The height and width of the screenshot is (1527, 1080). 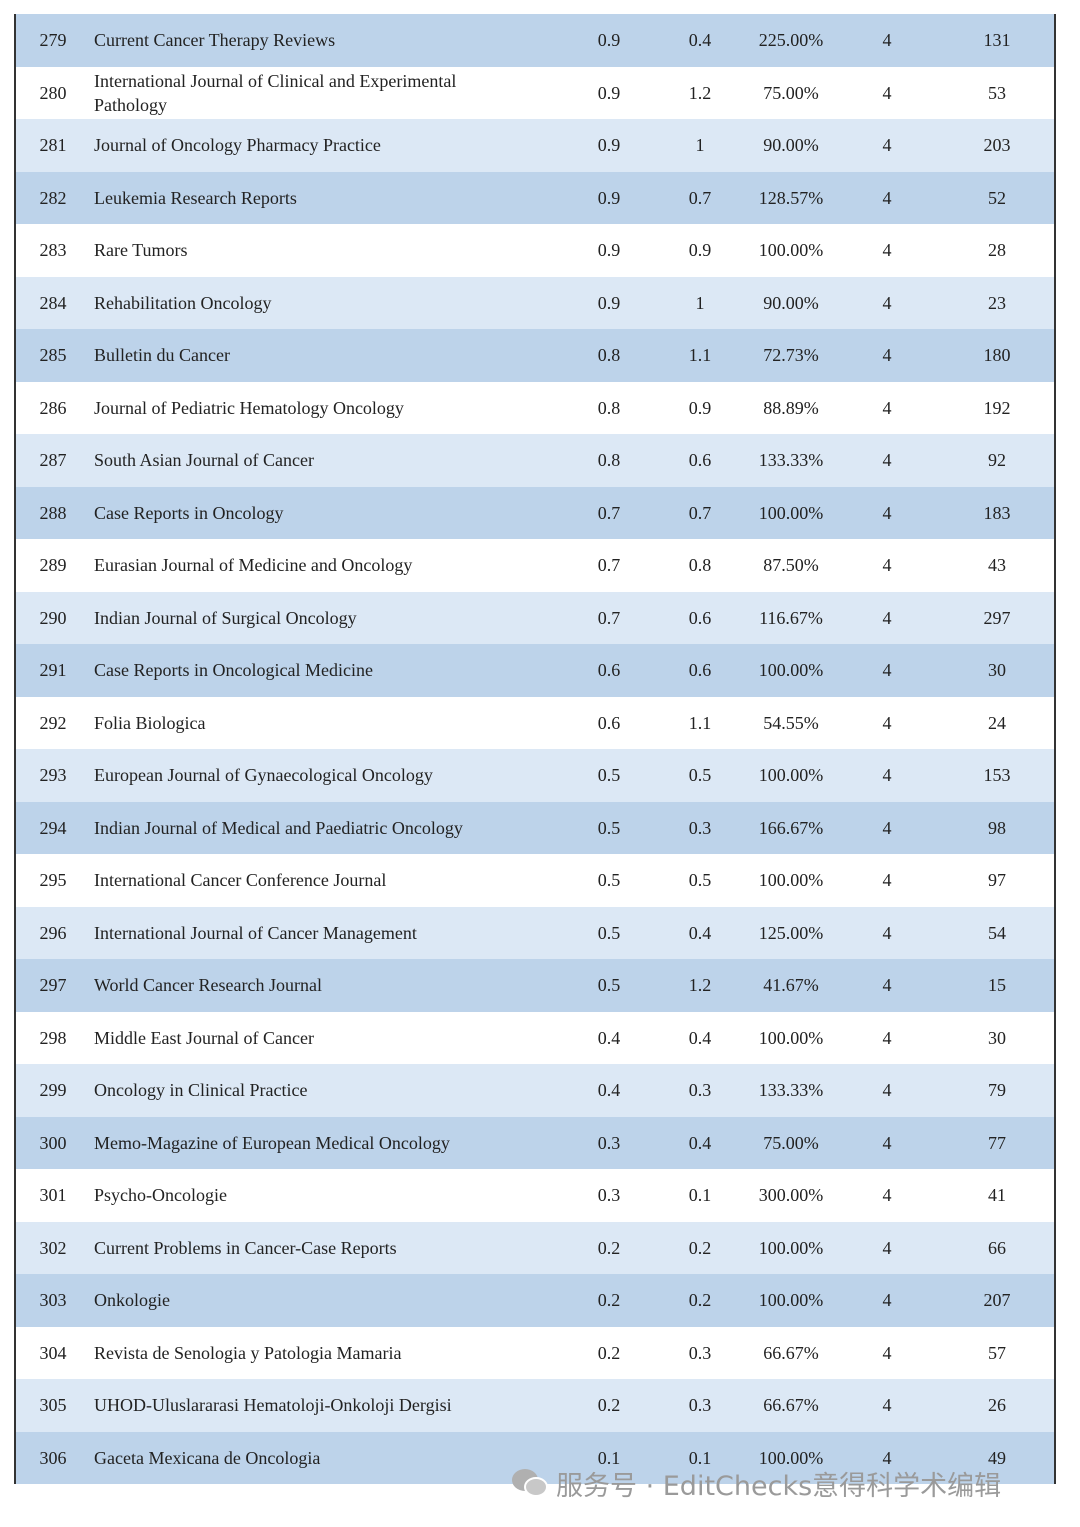 I want to click on cell: 54.55%, so click(x=791, y=722).